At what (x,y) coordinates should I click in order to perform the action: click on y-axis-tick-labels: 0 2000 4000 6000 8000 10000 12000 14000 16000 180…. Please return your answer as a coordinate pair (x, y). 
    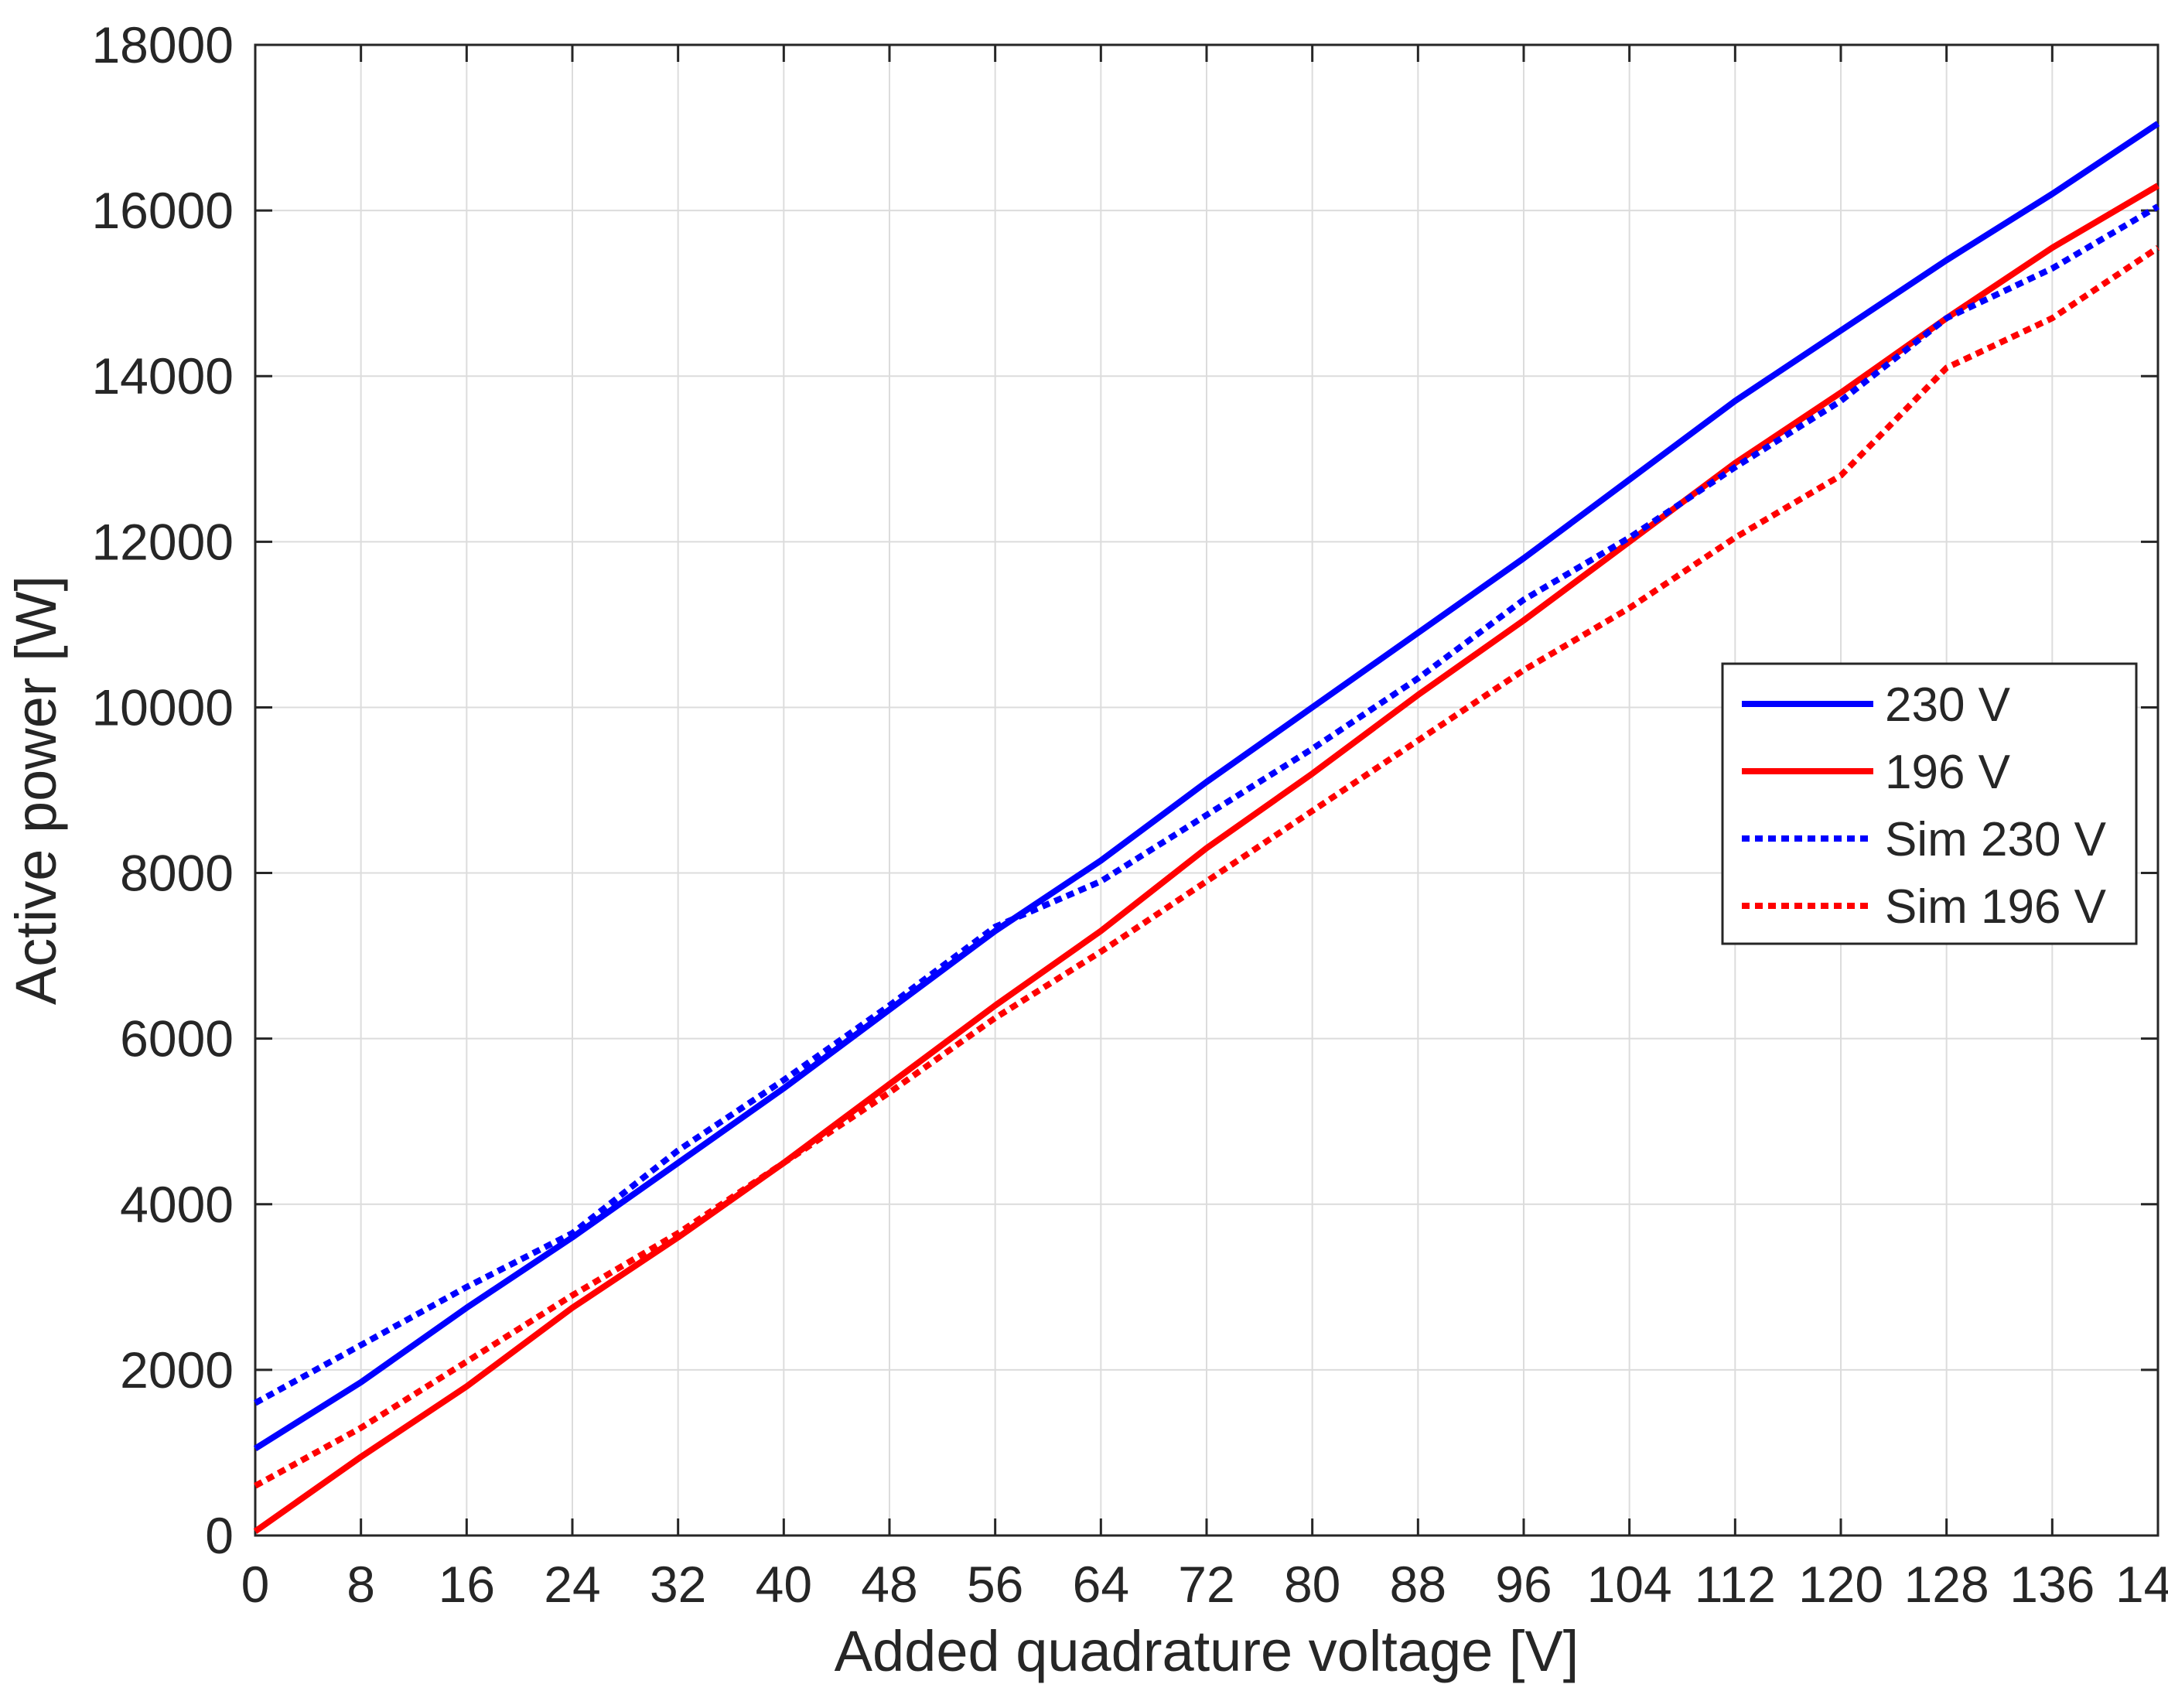
    Looking at the image, I should click on (162, 790).